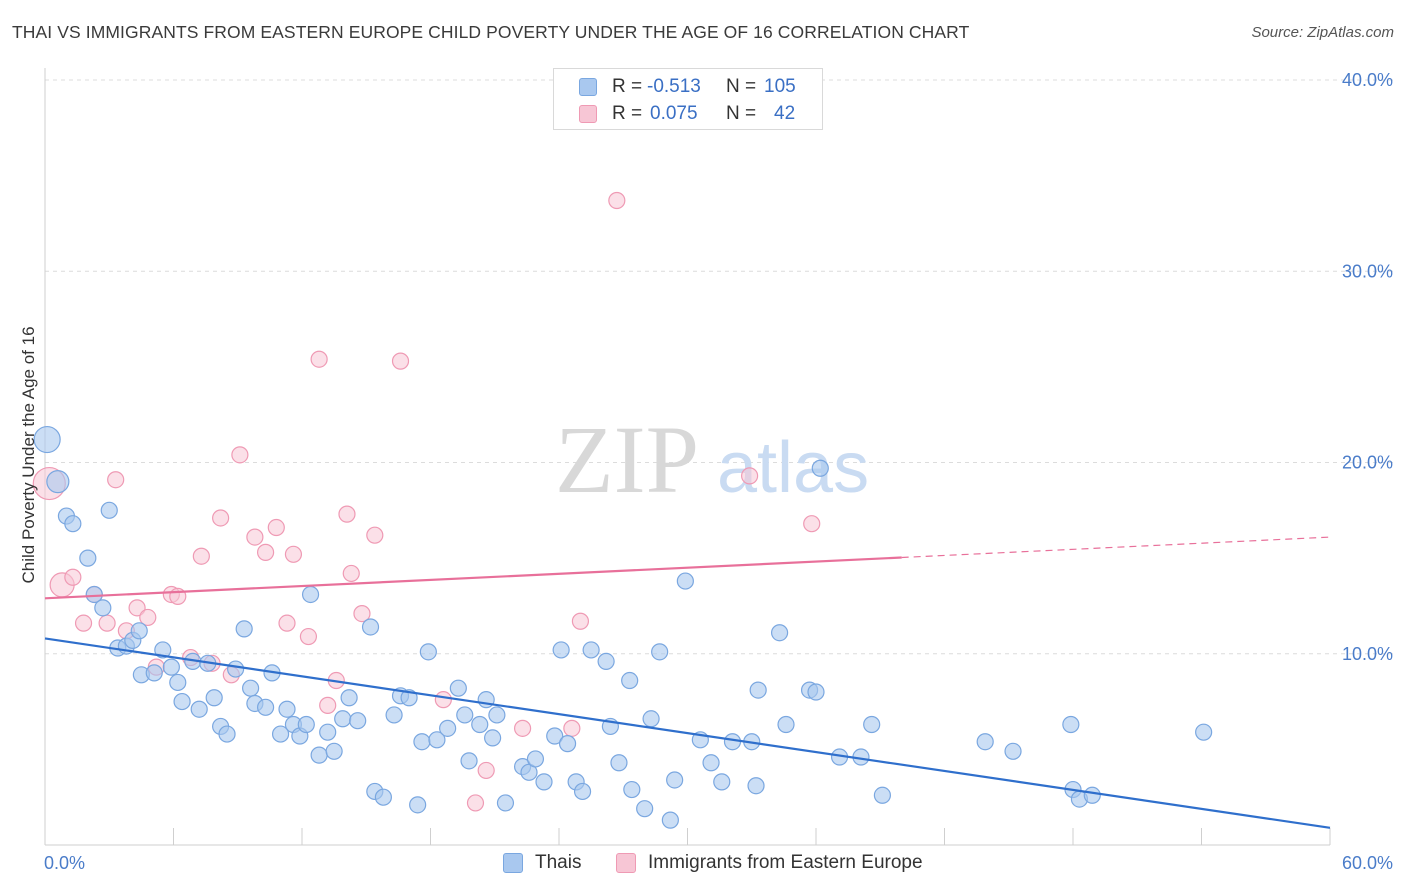 The height and width of the screenshot is (892, 1406). Describe the element at coordinates (64, 863) in the screenshot. I see `x-tick-label: 0.0%` at that location.